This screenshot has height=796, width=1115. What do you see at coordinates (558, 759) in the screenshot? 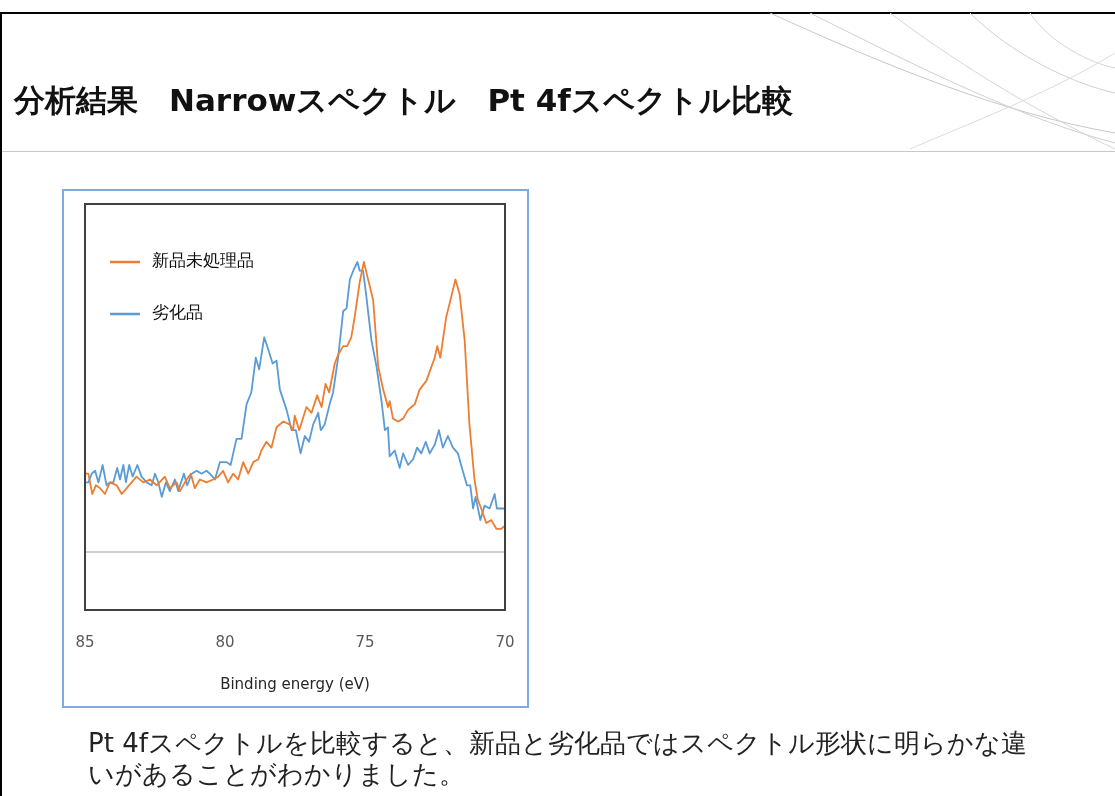
I see `text: Pt 4fスペクトルを比較すると、新品と劣化品ではスペクトル形状に明らかな違いがあることがわかりました。` at bounding box center [558, 759].